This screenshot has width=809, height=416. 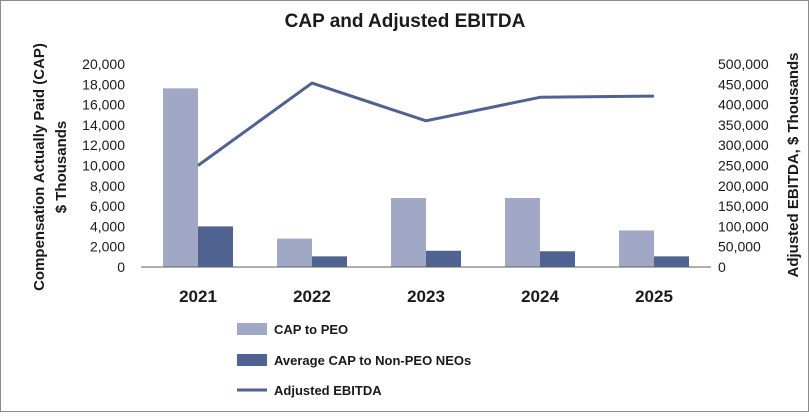 What do you see at coordinates (793, 164) in the screenshot?
I see `right-axis-title: Adjusted EBITDA, $ Thousands` at bounding box center [793, 164].